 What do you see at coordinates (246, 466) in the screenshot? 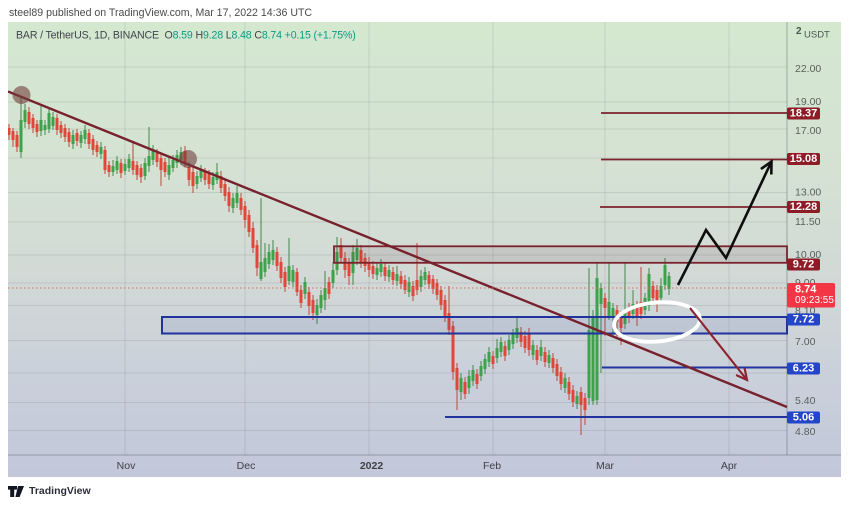
I see `svg-text: Dec` at bounding box center [246, 466].